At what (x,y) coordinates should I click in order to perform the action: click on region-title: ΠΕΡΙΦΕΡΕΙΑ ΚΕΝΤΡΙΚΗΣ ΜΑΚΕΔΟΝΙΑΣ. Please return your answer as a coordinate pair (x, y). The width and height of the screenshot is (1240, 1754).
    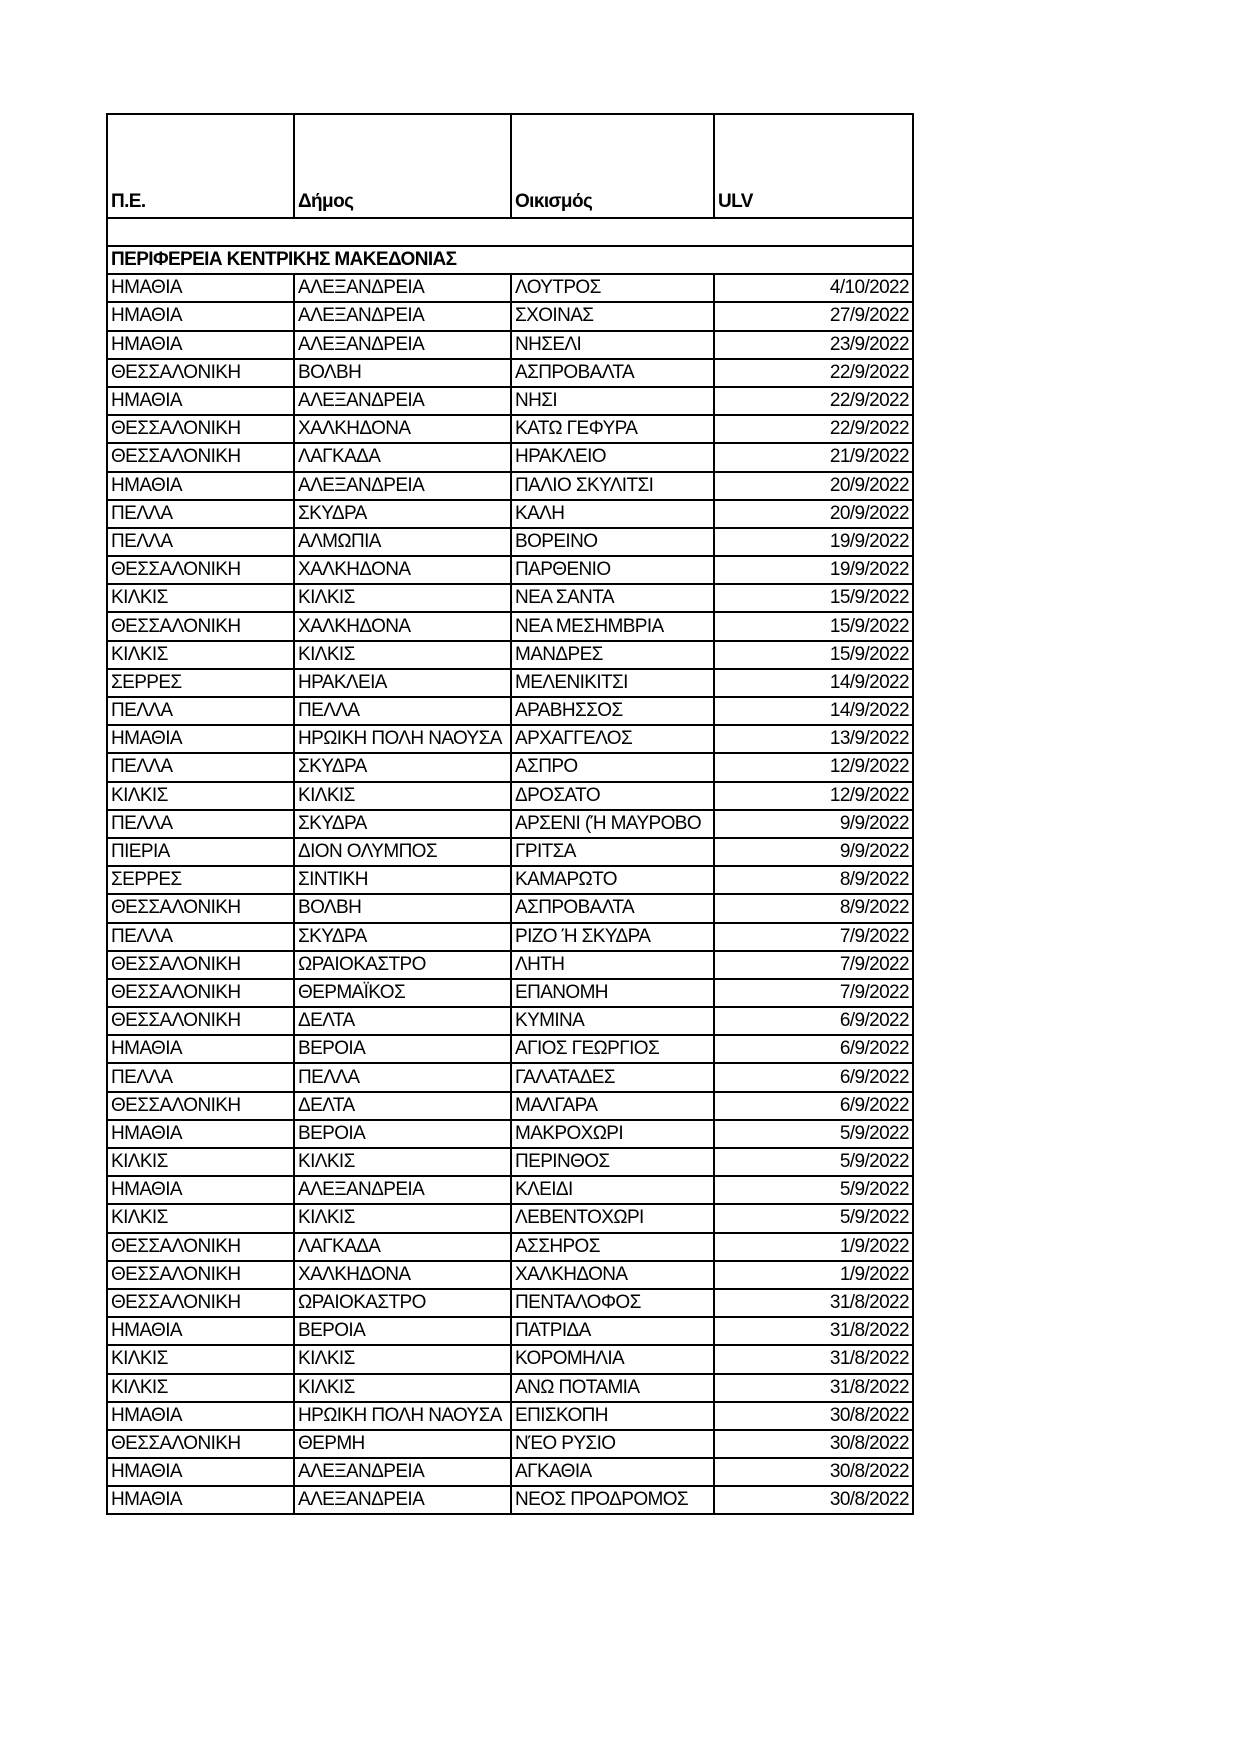
    Looking at the image, I should click on (510, 260).